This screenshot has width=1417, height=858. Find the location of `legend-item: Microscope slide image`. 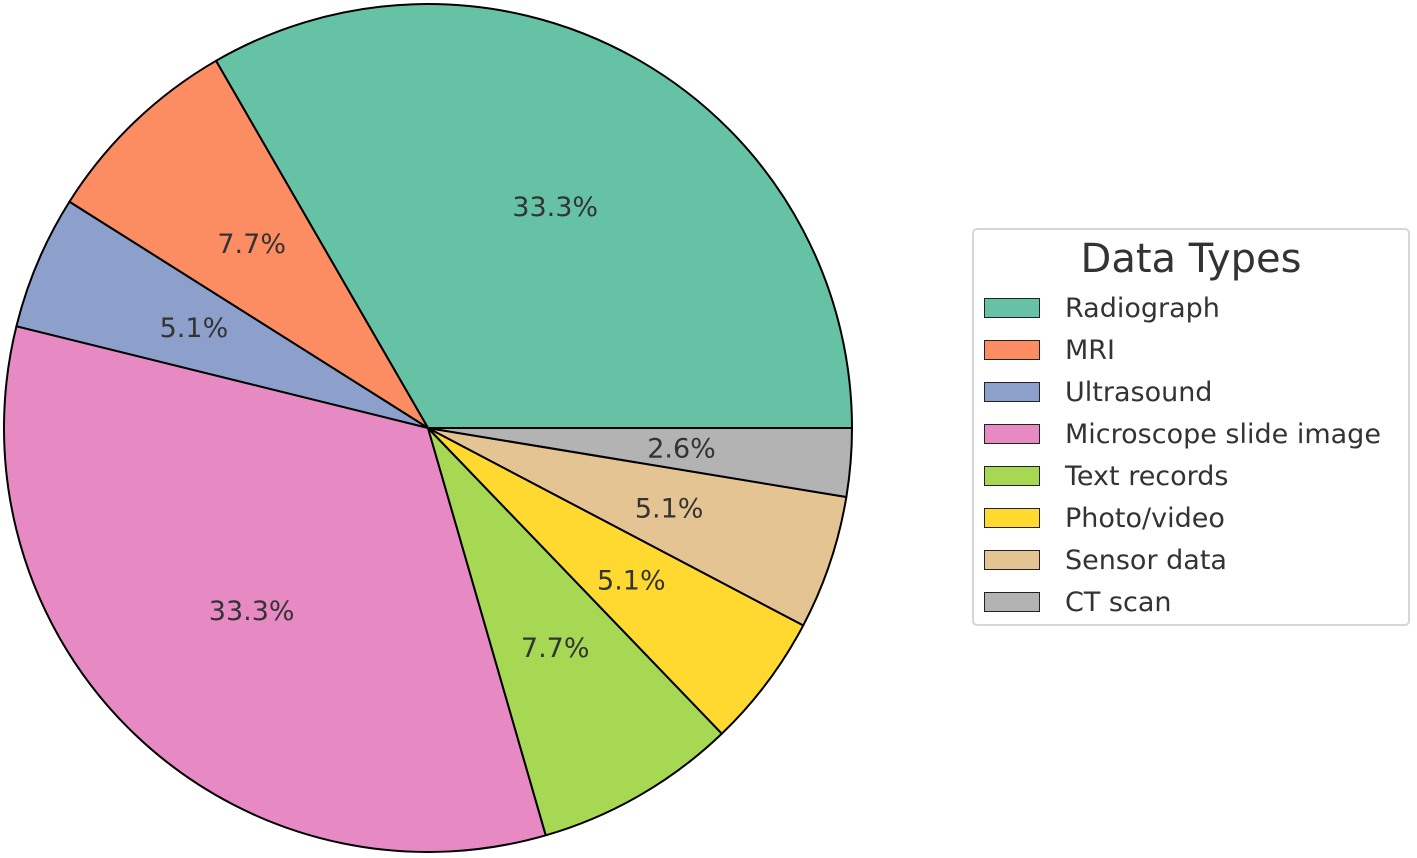

legend-item: Microscope slide image is located at coordinates (1191, 434).